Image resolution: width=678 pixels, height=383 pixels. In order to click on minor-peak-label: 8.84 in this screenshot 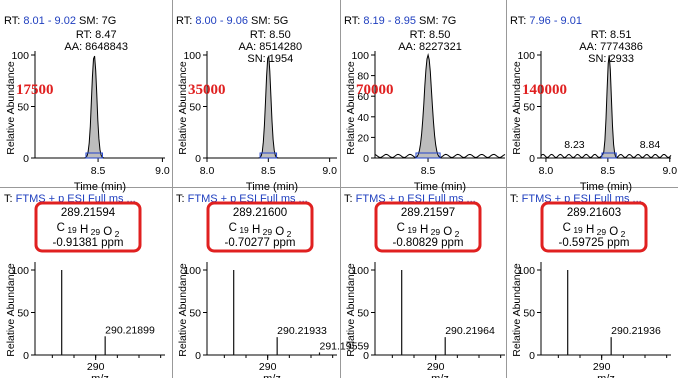, I will do `click(650, 145)`.